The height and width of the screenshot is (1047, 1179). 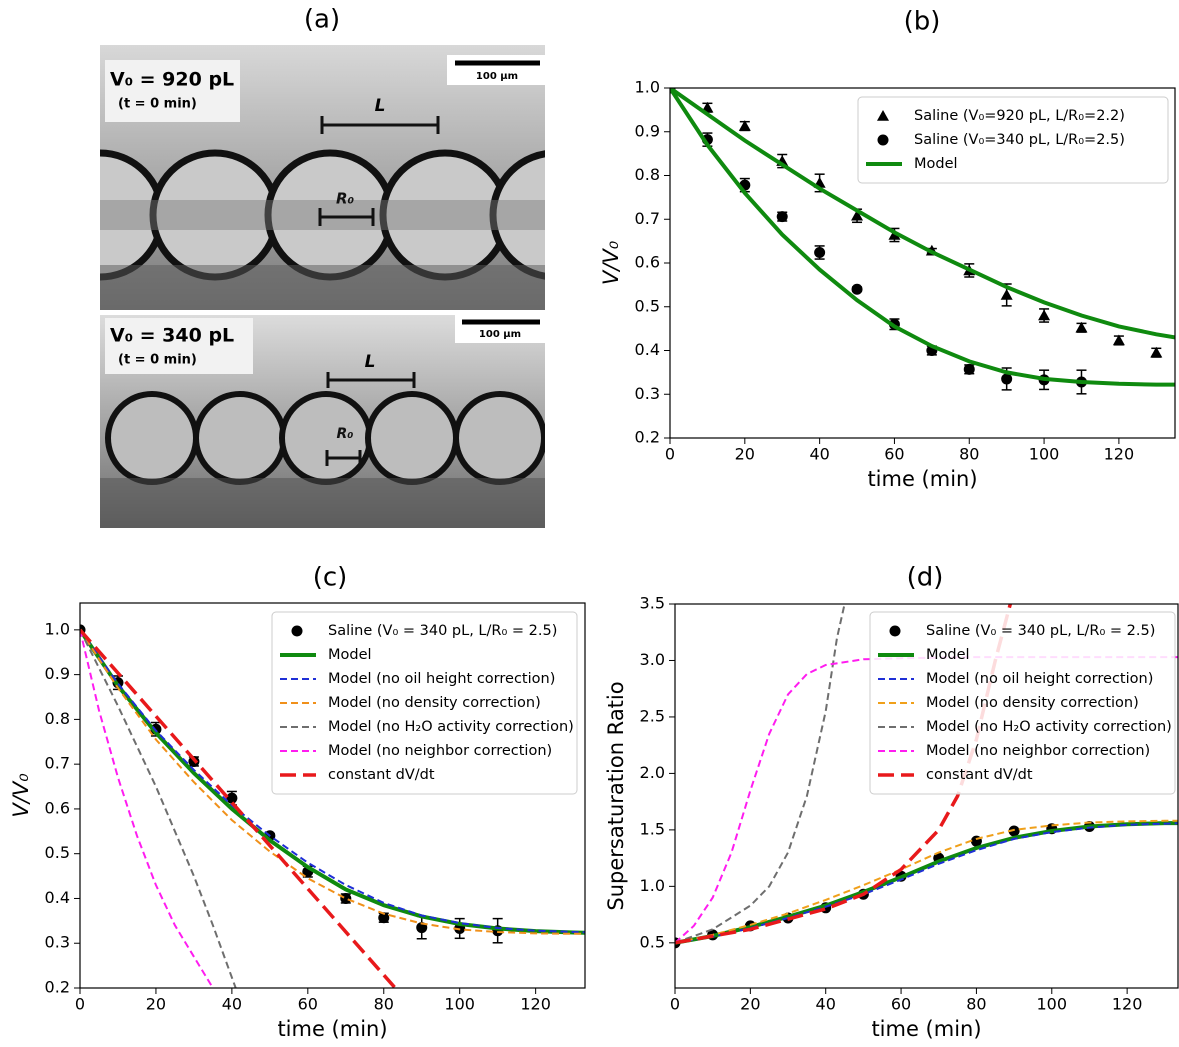 I want to click on x-tick-label: 80, so click(x=969, y=454).